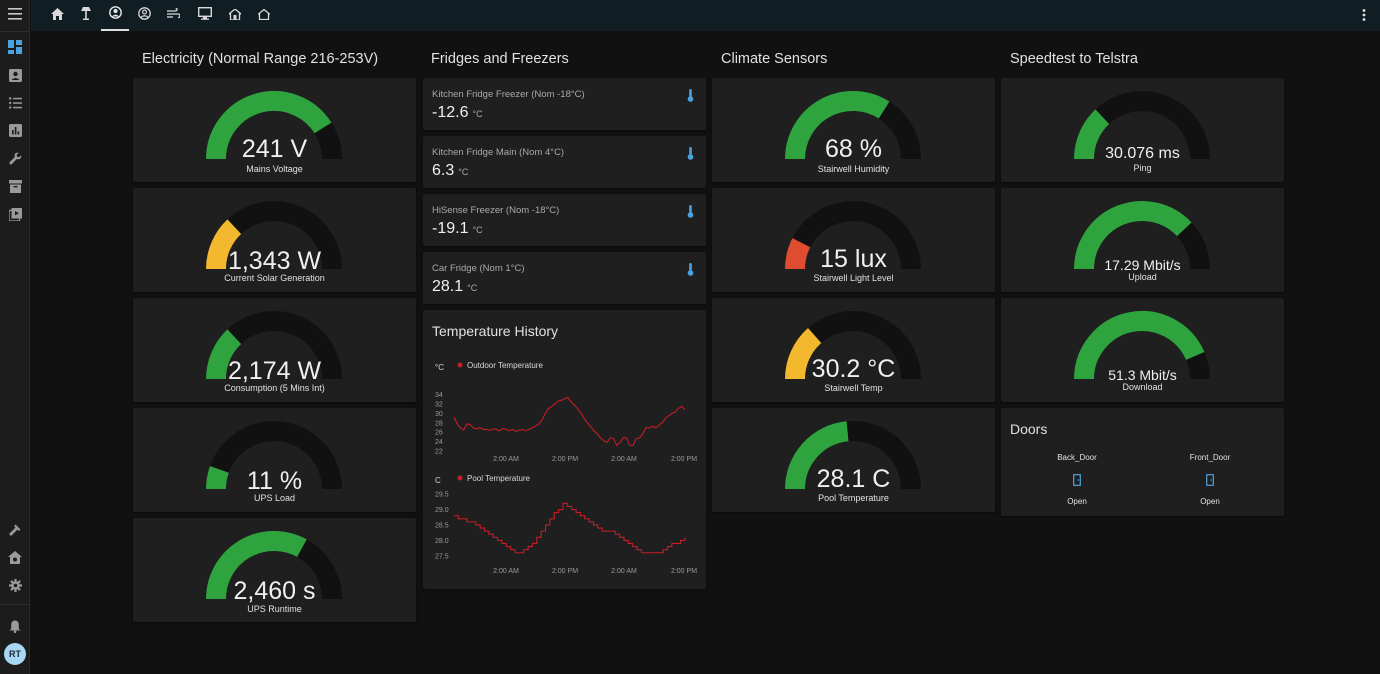 The width and height of the screenshot is (1380, 674). I want to click on tab-home, so click(57, 15).